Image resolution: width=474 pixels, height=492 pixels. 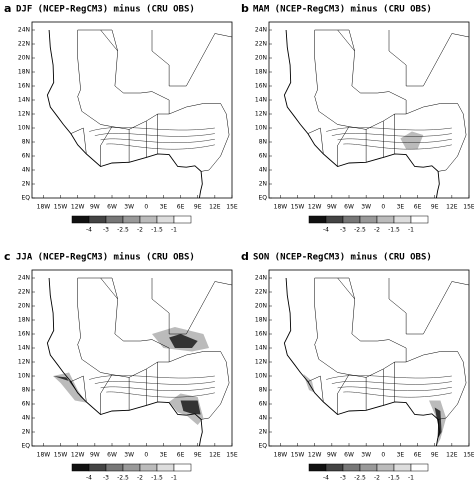 I want to click on colorbar-label: -2, so click(x=140, y=230).